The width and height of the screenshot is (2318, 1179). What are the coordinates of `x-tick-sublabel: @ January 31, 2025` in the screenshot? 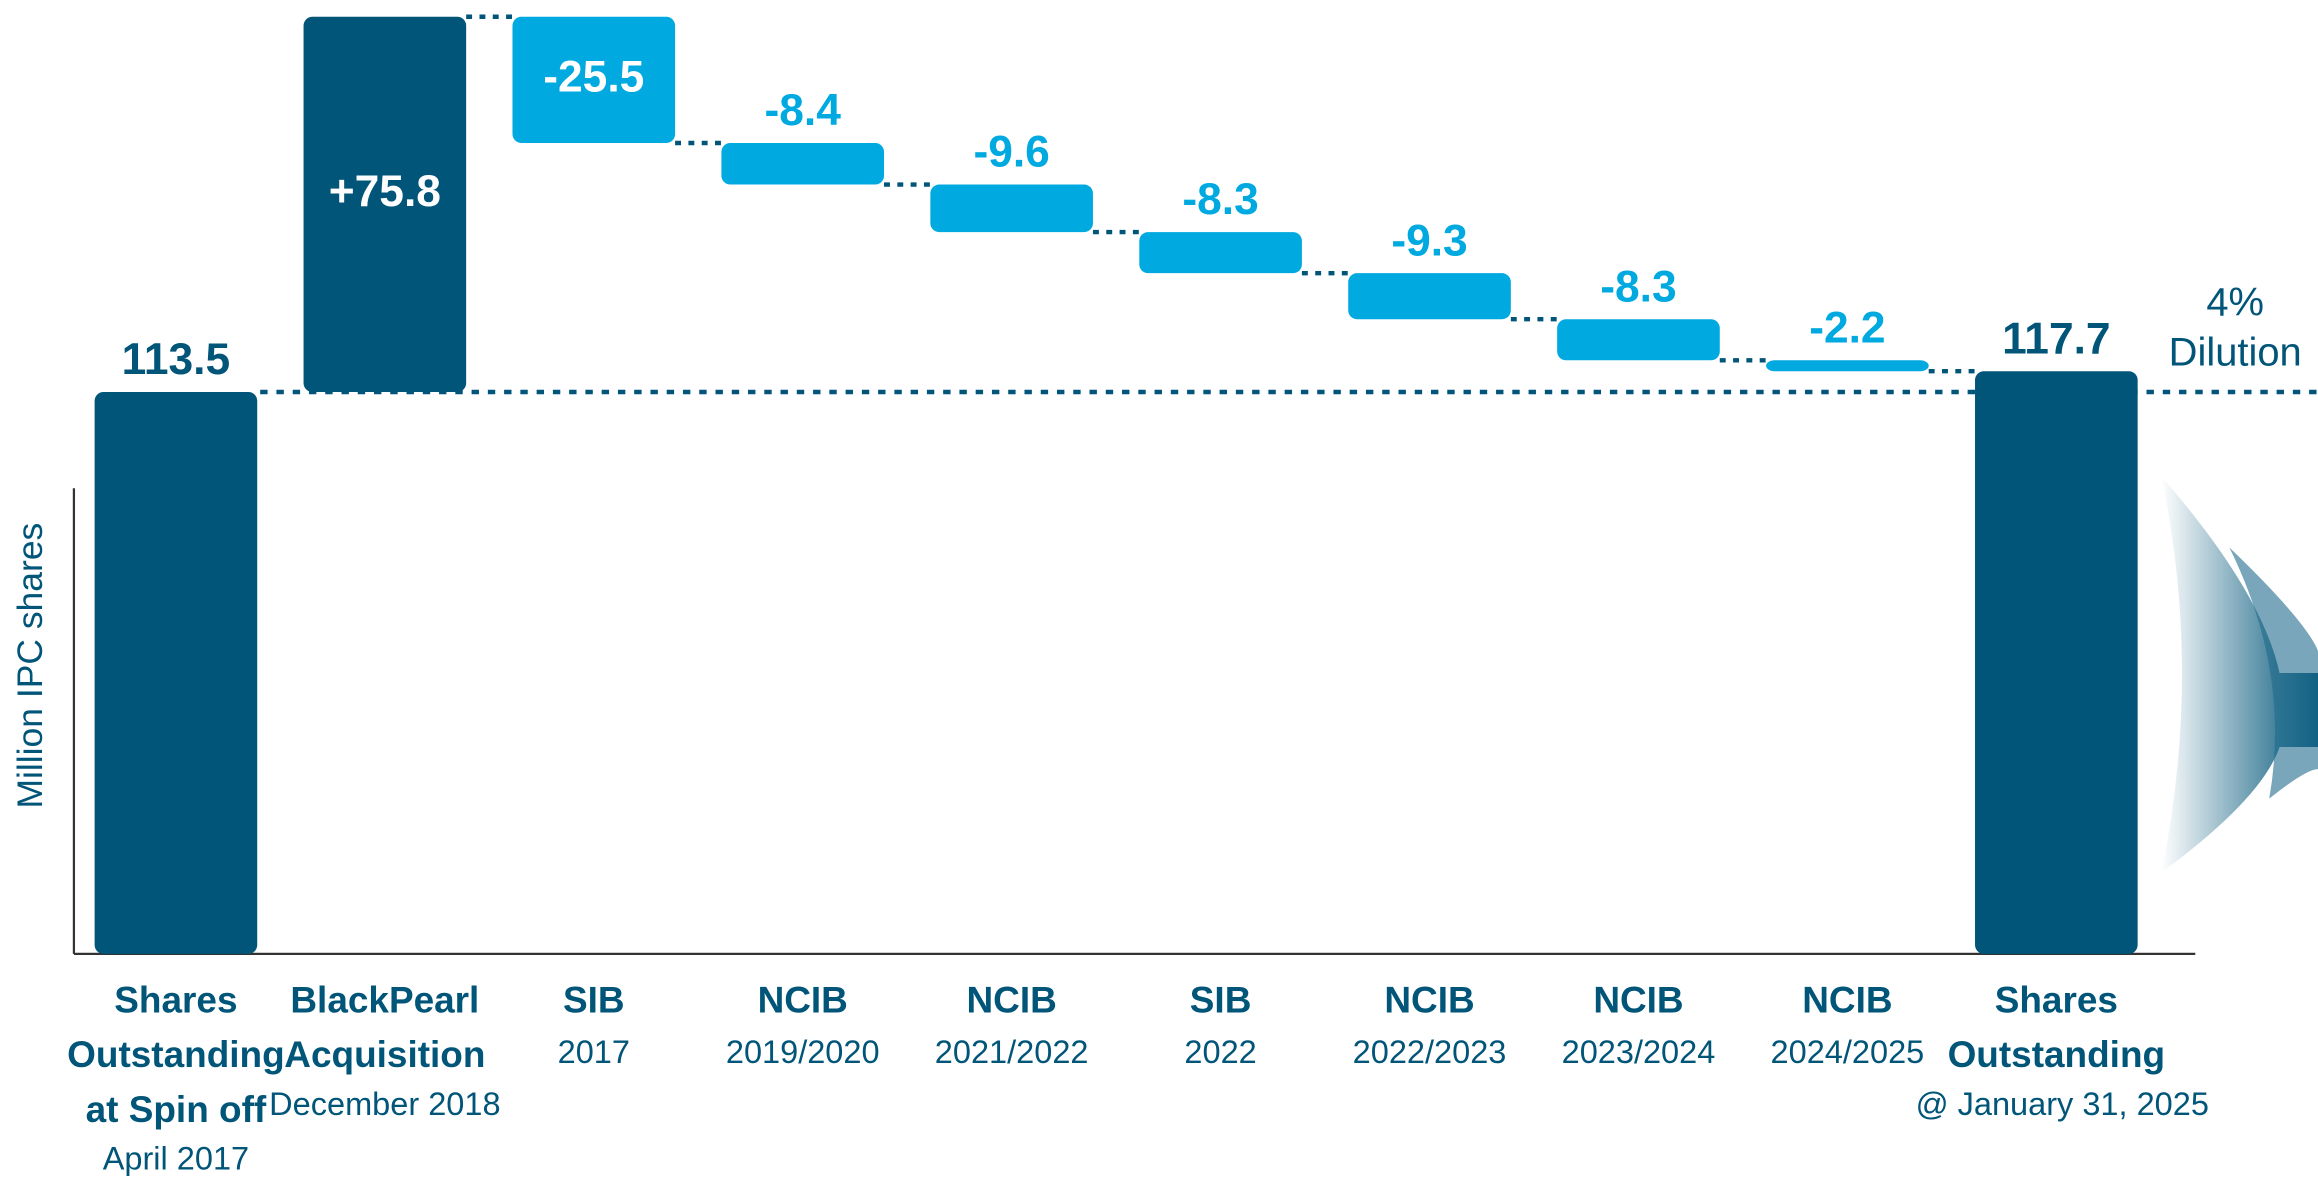 It's located at (2062, 1104).